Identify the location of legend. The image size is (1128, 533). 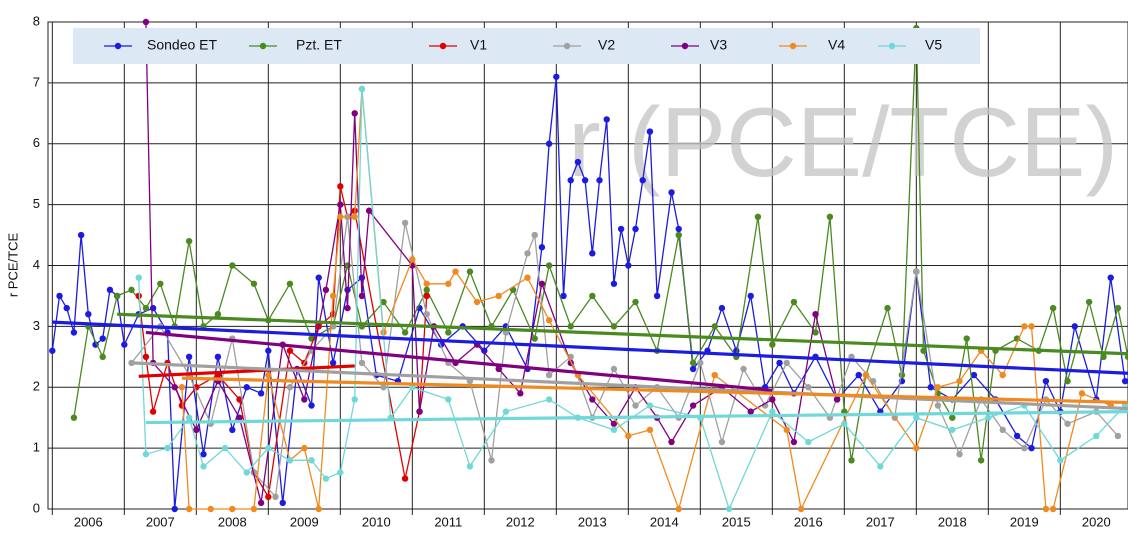
(526, 46).